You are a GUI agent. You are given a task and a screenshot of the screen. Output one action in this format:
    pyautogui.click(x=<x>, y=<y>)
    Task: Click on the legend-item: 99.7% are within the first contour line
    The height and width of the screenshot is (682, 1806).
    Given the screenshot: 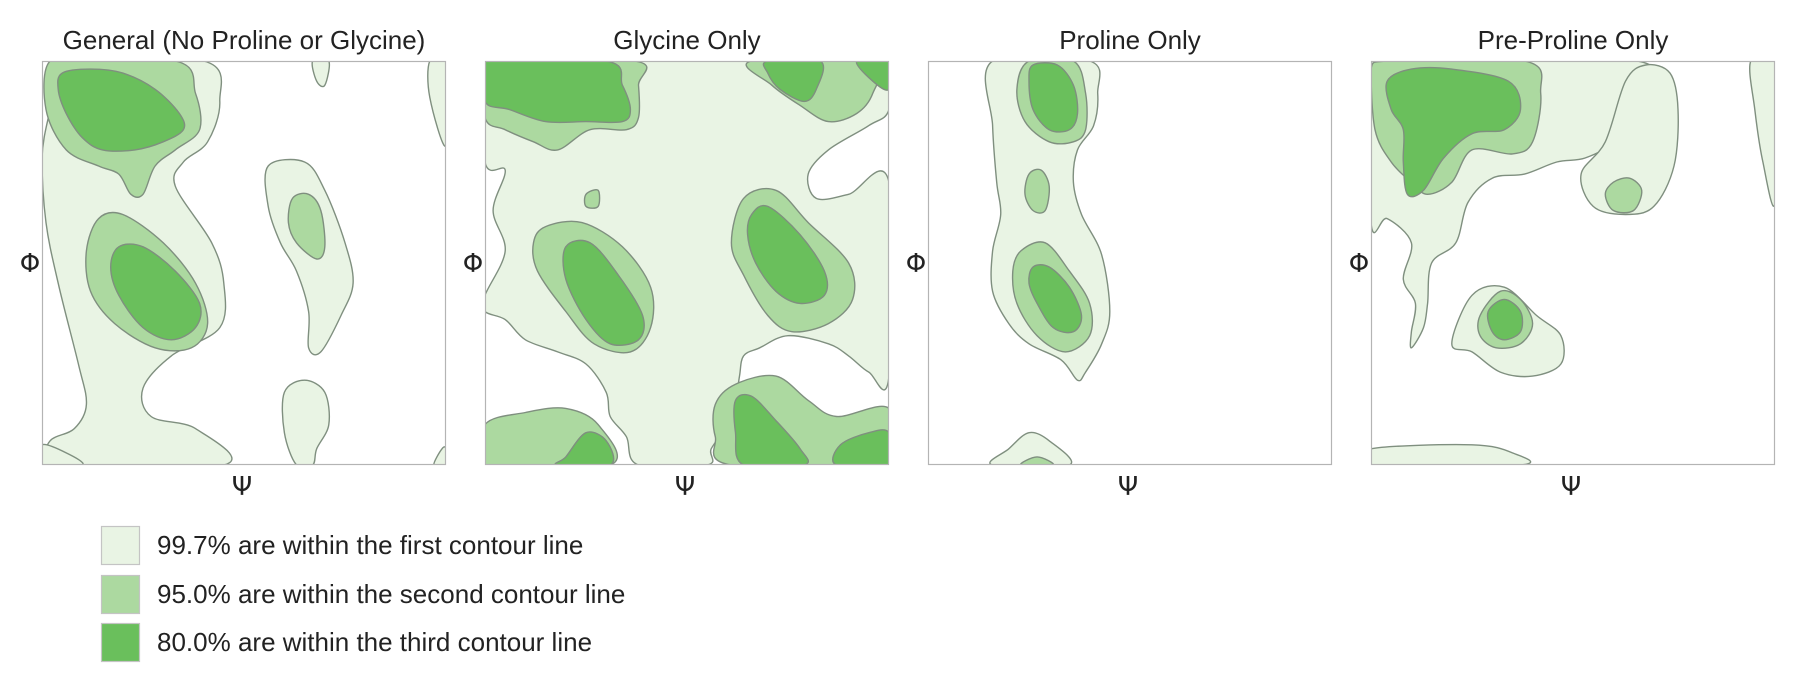 What is the action you would take?
    pyautogui.click(x=341, y=545)
    